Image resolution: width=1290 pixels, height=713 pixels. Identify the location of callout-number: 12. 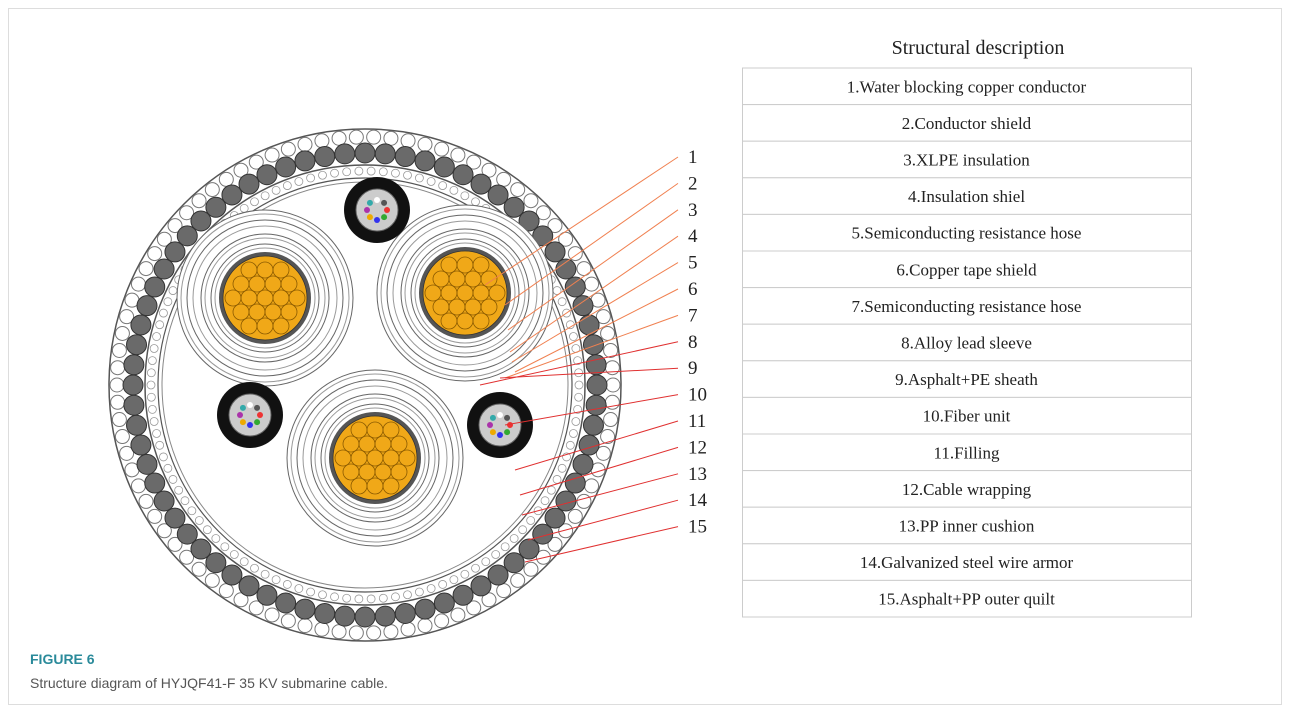
(697, 447).